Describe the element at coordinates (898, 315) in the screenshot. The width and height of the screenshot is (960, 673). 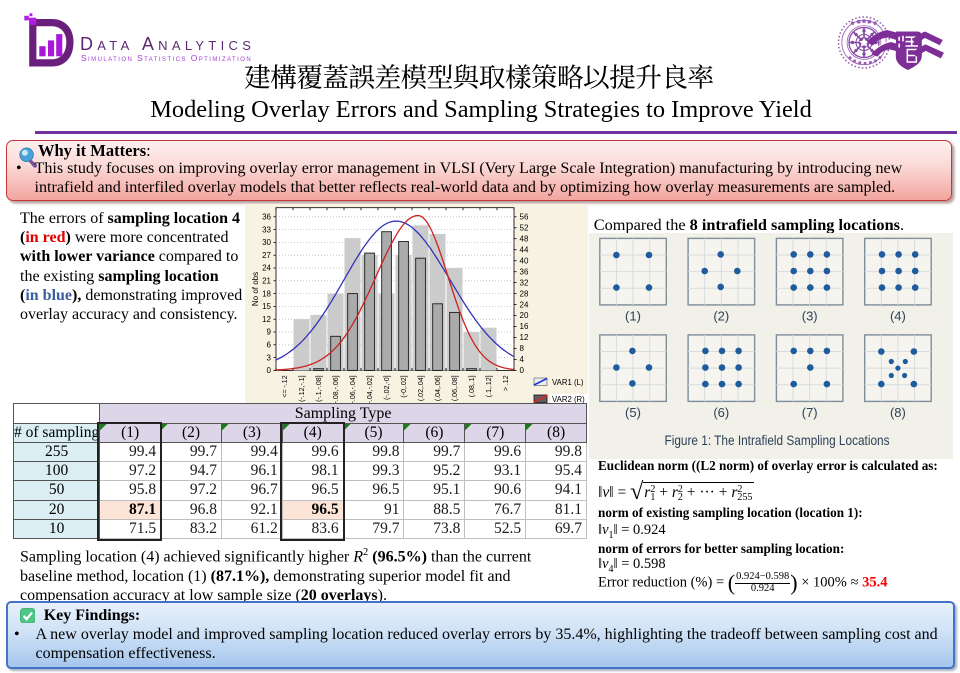
I see `svg-text: (4)` at that location.